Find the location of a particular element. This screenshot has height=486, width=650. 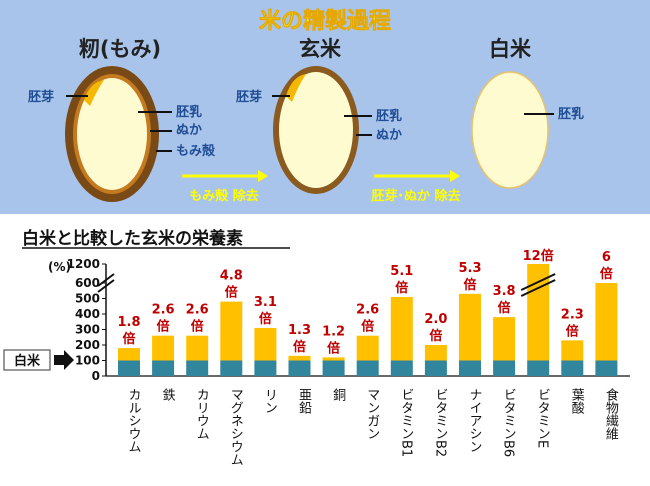

category-label: 鉄 is located at coordinates (168, 394).